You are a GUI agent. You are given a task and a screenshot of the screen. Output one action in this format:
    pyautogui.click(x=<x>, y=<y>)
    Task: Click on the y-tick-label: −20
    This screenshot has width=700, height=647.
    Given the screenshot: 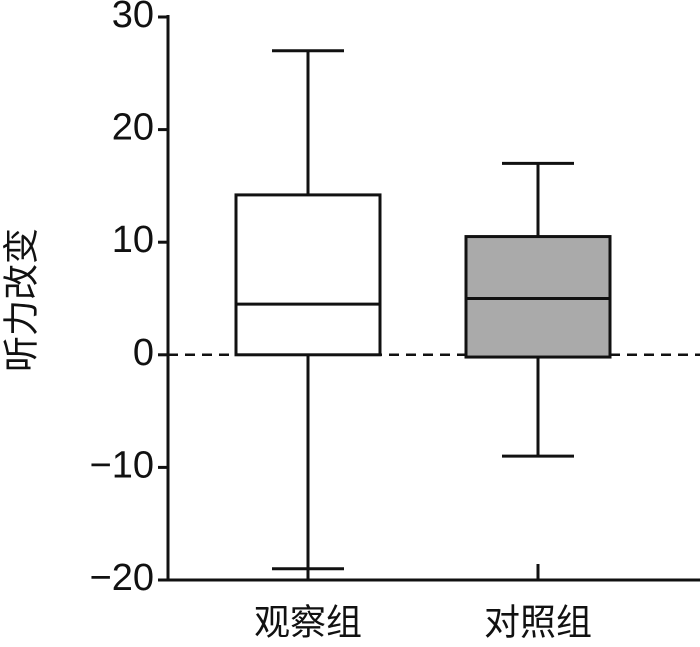 What is the action you would take?
    pyautogui.click(x=122, y=578)
    